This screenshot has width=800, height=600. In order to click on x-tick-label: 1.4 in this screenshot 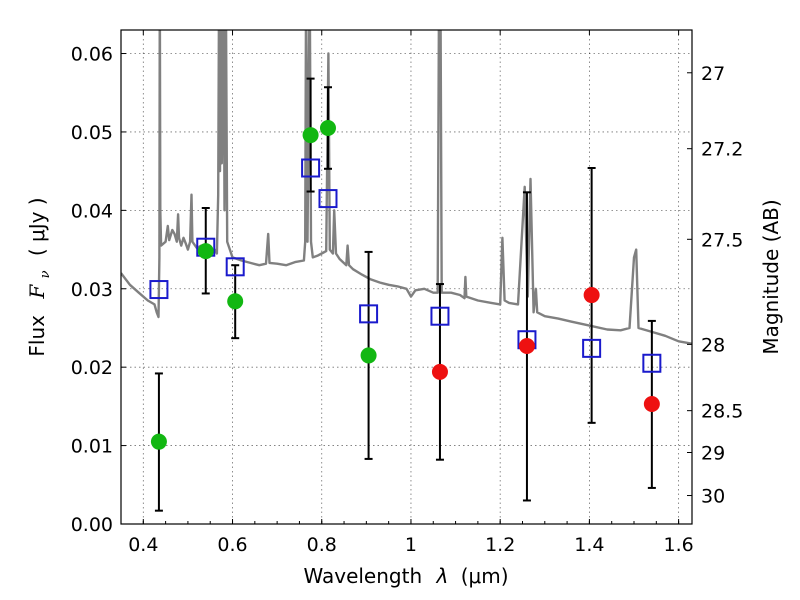, I will do `click(589, 545)`.